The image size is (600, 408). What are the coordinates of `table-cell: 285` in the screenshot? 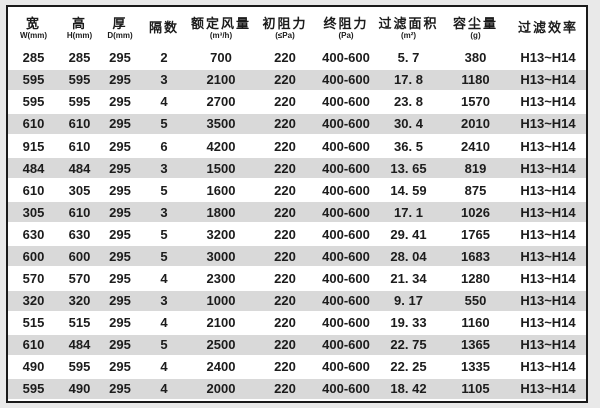 It's located at (33, 59).